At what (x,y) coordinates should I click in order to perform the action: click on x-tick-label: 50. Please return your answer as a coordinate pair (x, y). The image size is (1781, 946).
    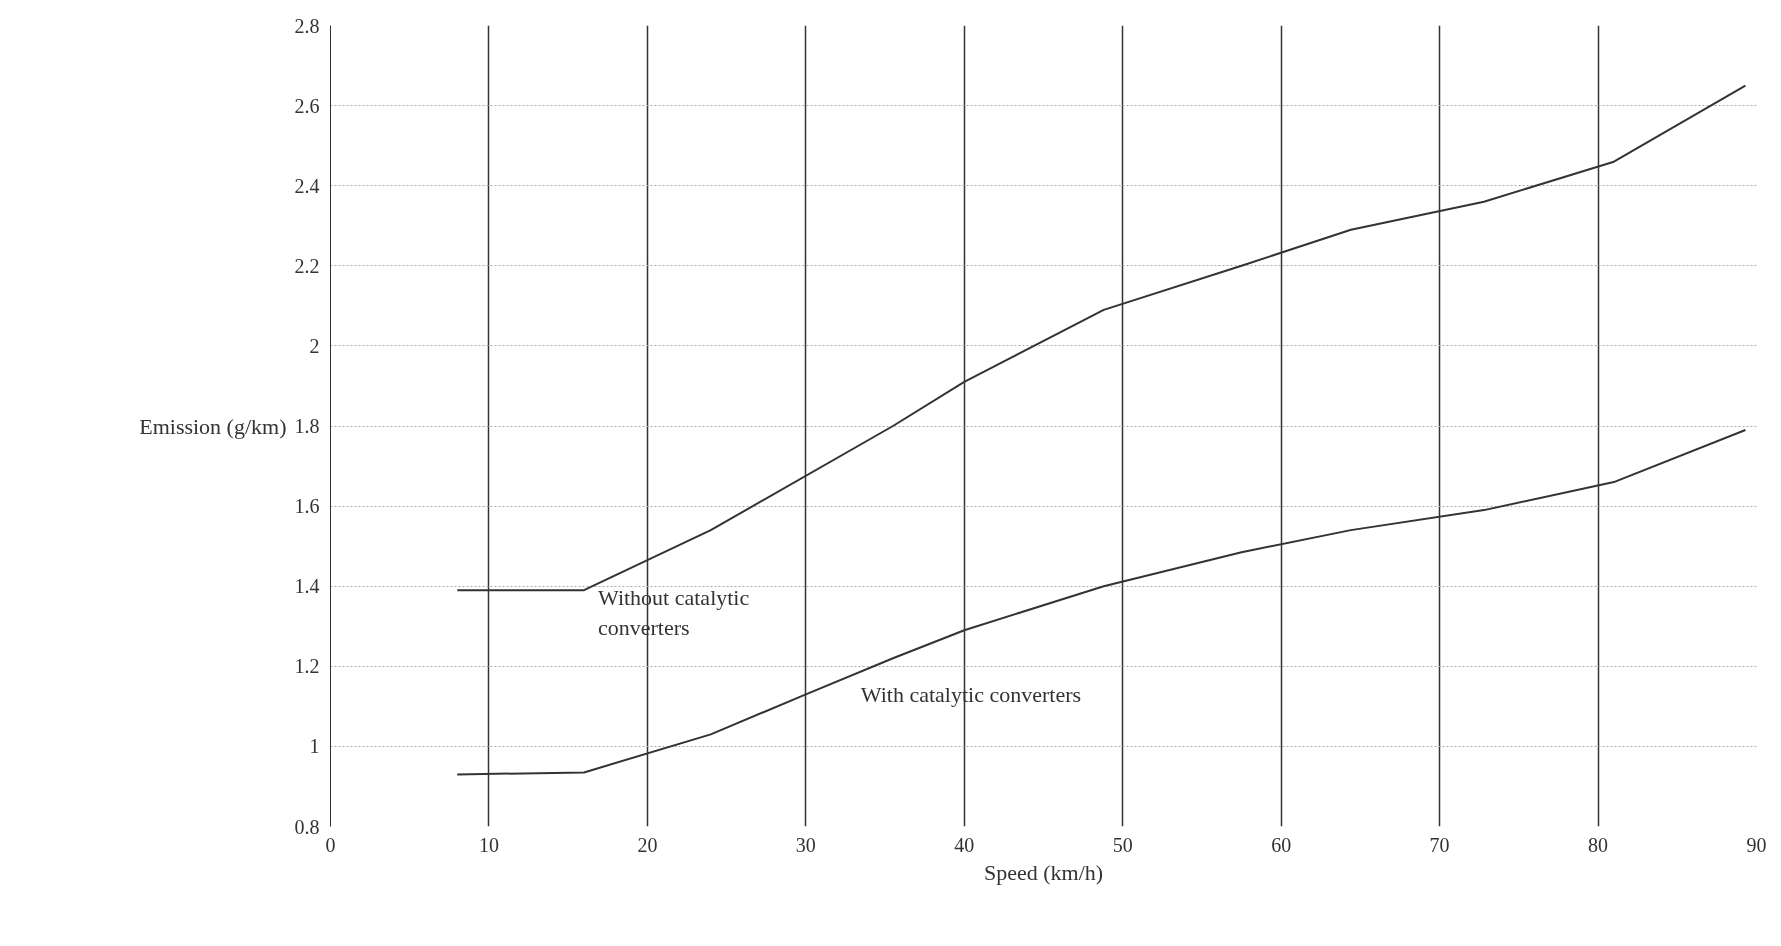
    Looking at the image, I should click on (1122, 844).